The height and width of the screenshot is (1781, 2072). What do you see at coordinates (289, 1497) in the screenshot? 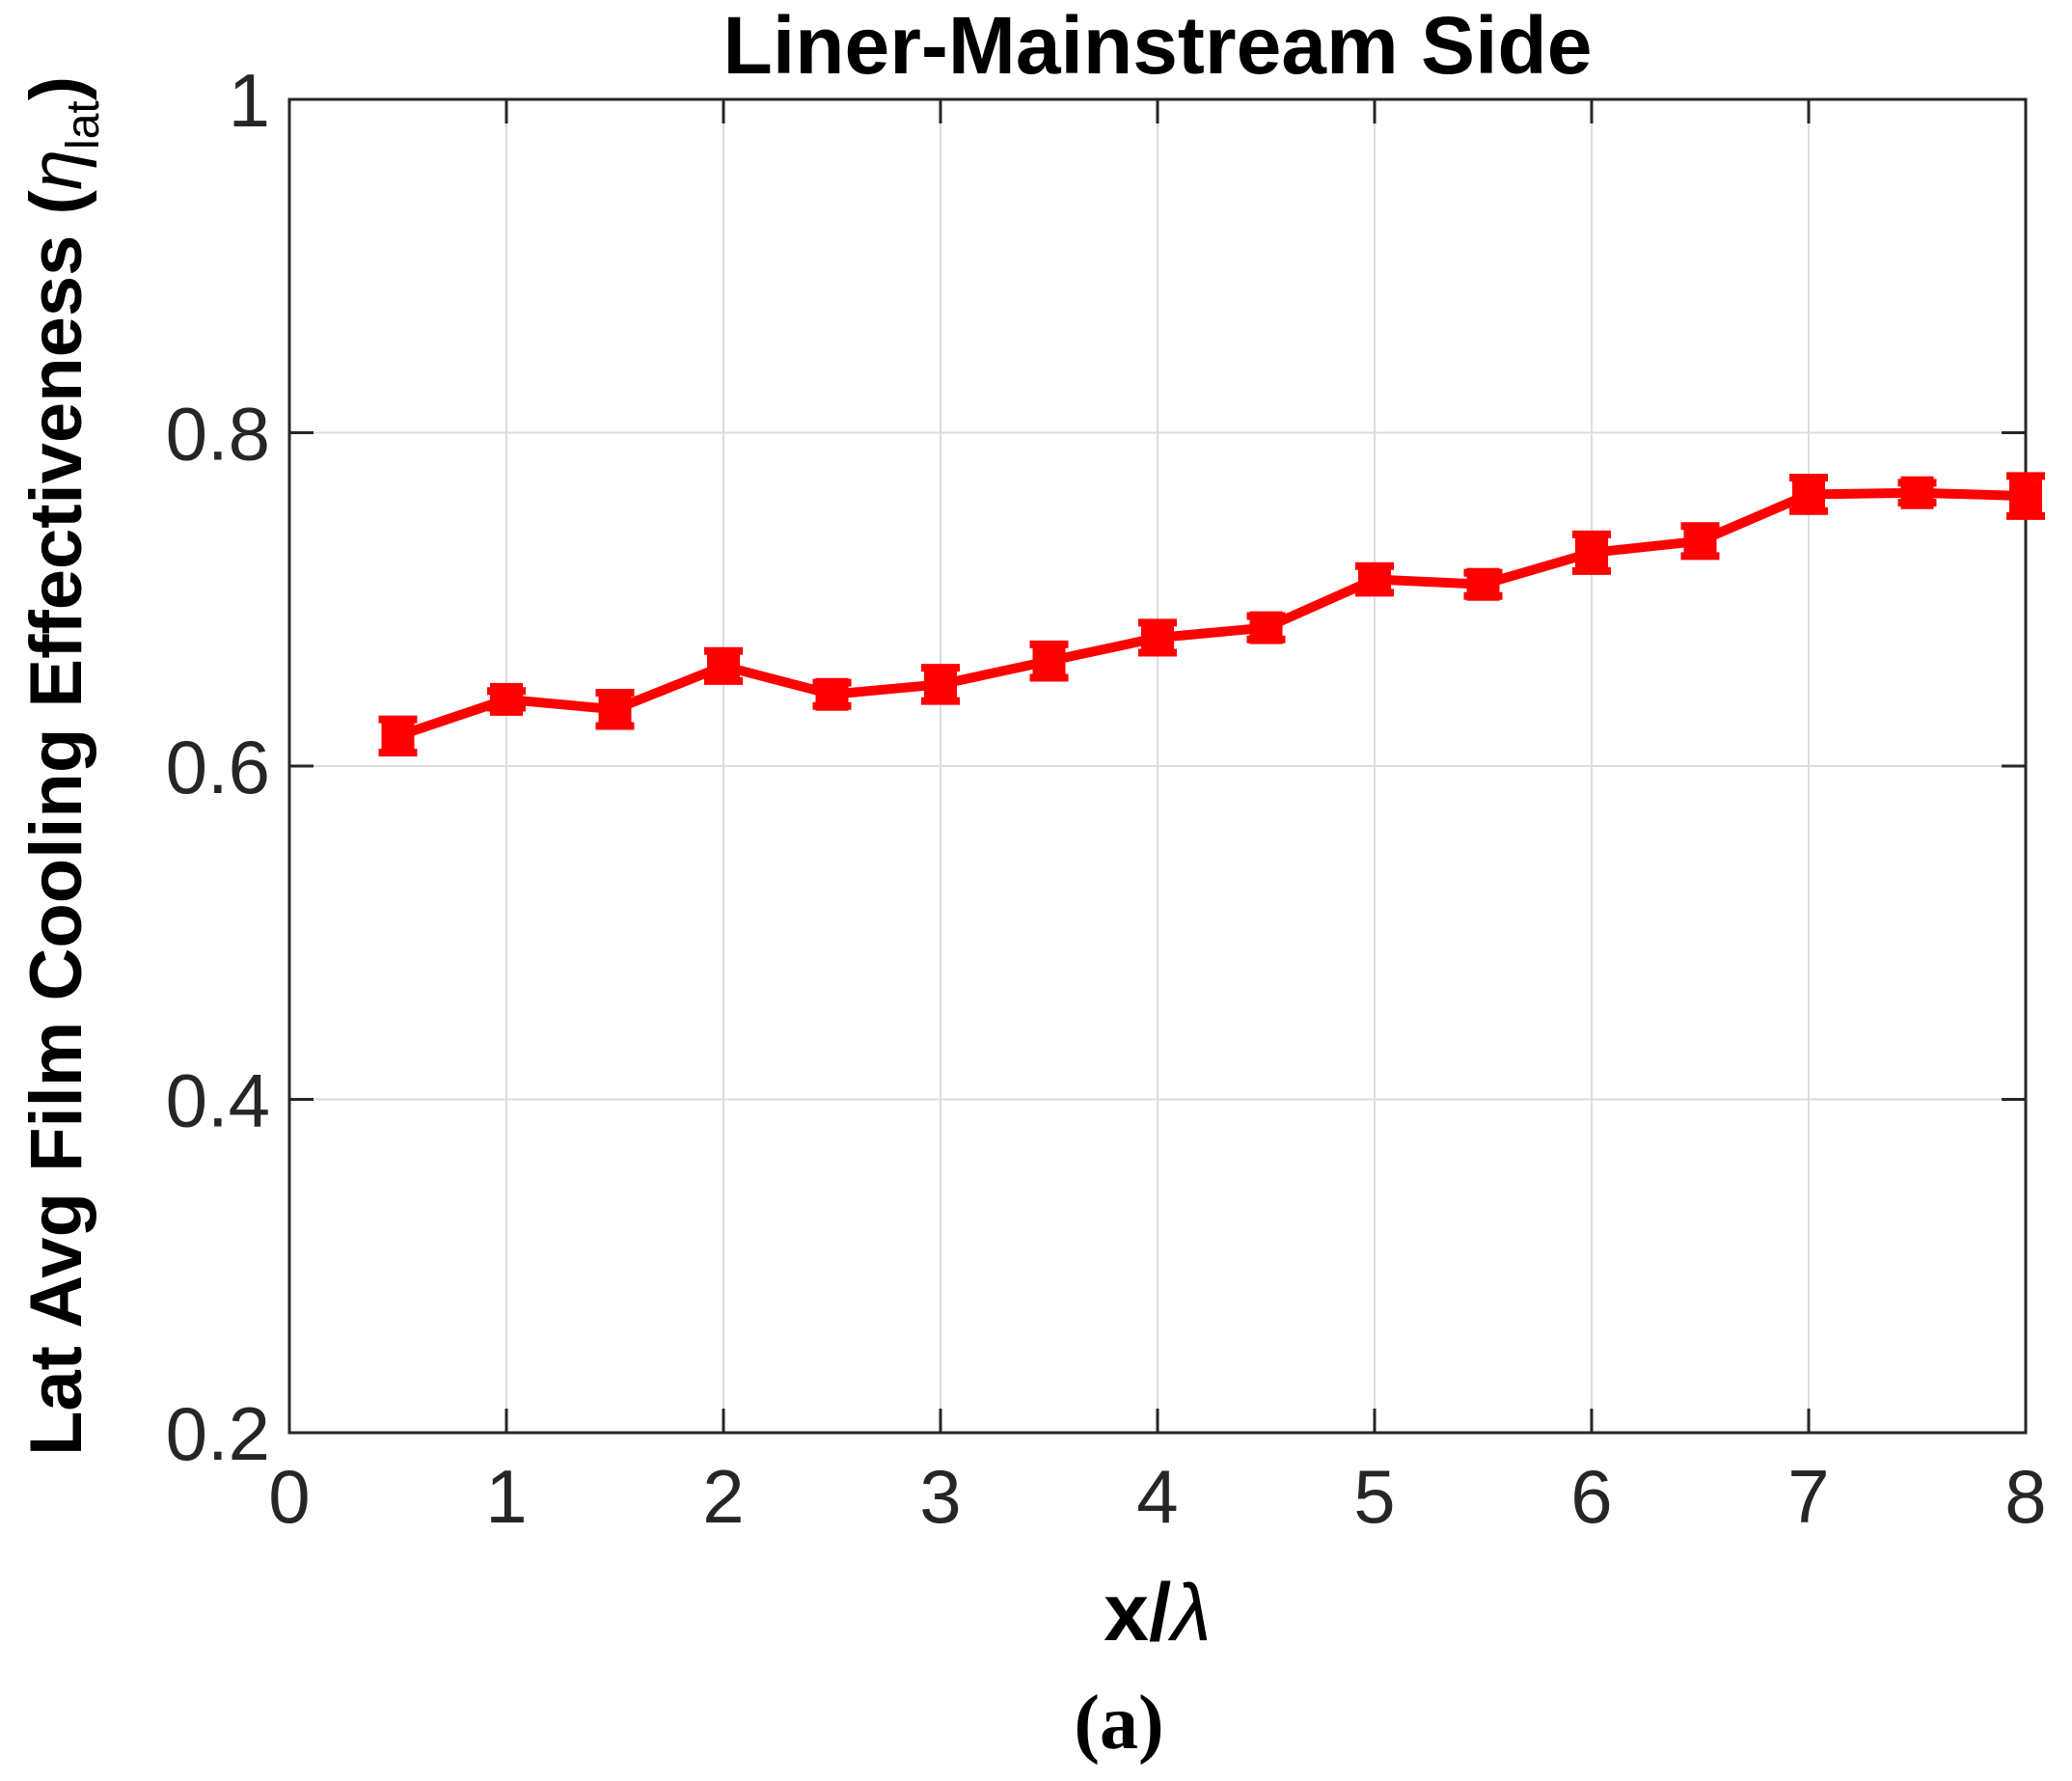
I see `x-tick-label: 0` at bounding box center [289, 1497].